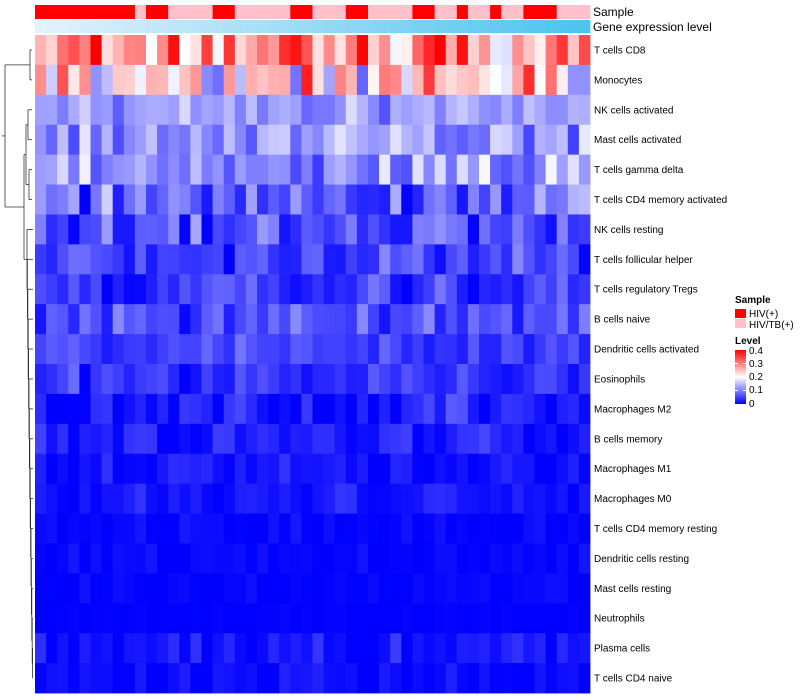 This screenshot has width=800, height=700. What do you see at coordinates (756, 390) in the screenshot?
I see `level-tick-0.1: 0.1` at bounding box center [756, 390].